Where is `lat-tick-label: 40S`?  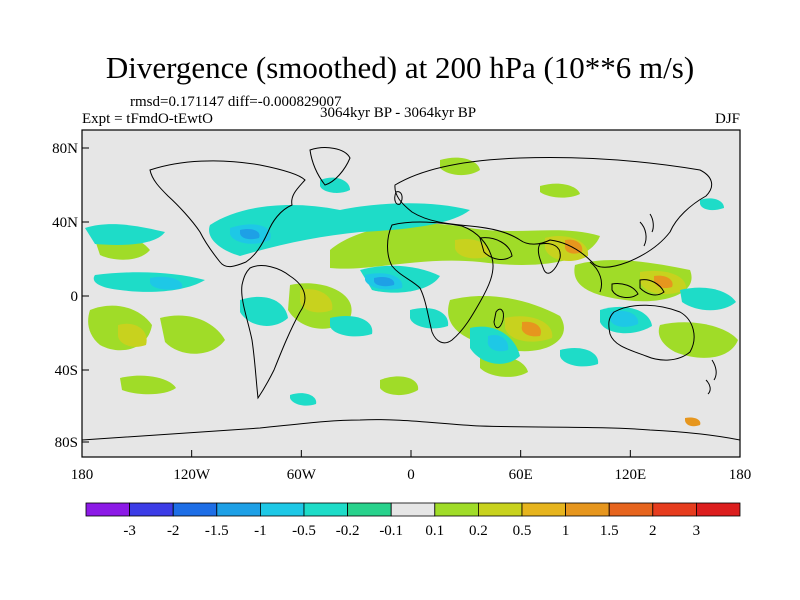
lat-tick-label: 40S is located at coordinates (66, 371).